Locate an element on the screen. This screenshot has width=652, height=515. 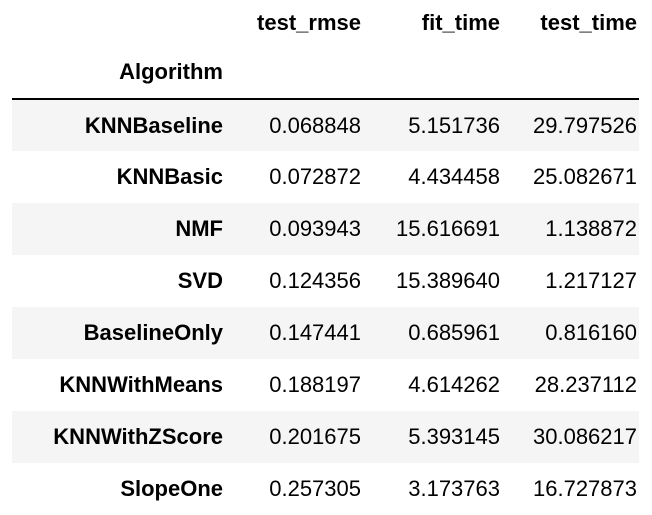
corner-cell is located at coordinates (118, 23).